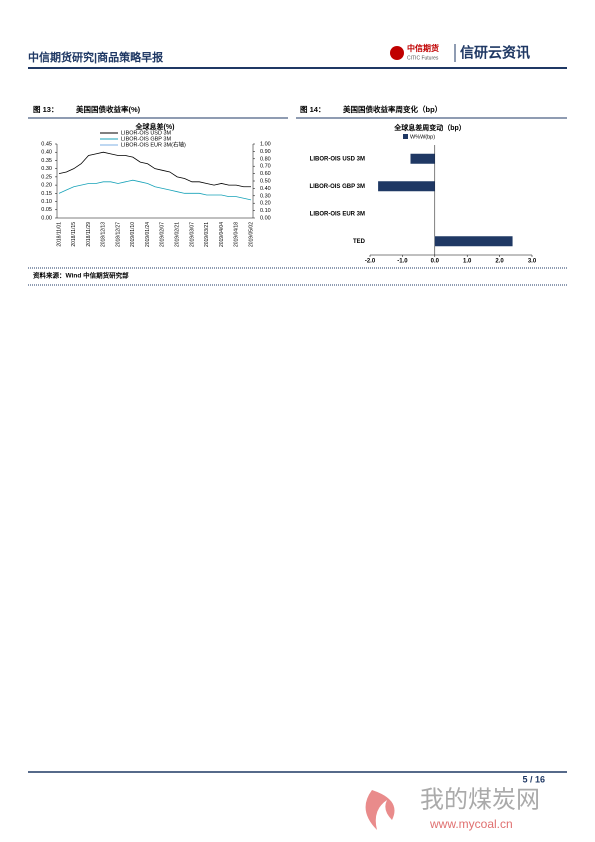 This screenshot has width=595, height=842. What do you see at coordinates (265, 211) in the screenshot?
I see `y2-tick-label: 0.10` at bounding box center [265, 211].